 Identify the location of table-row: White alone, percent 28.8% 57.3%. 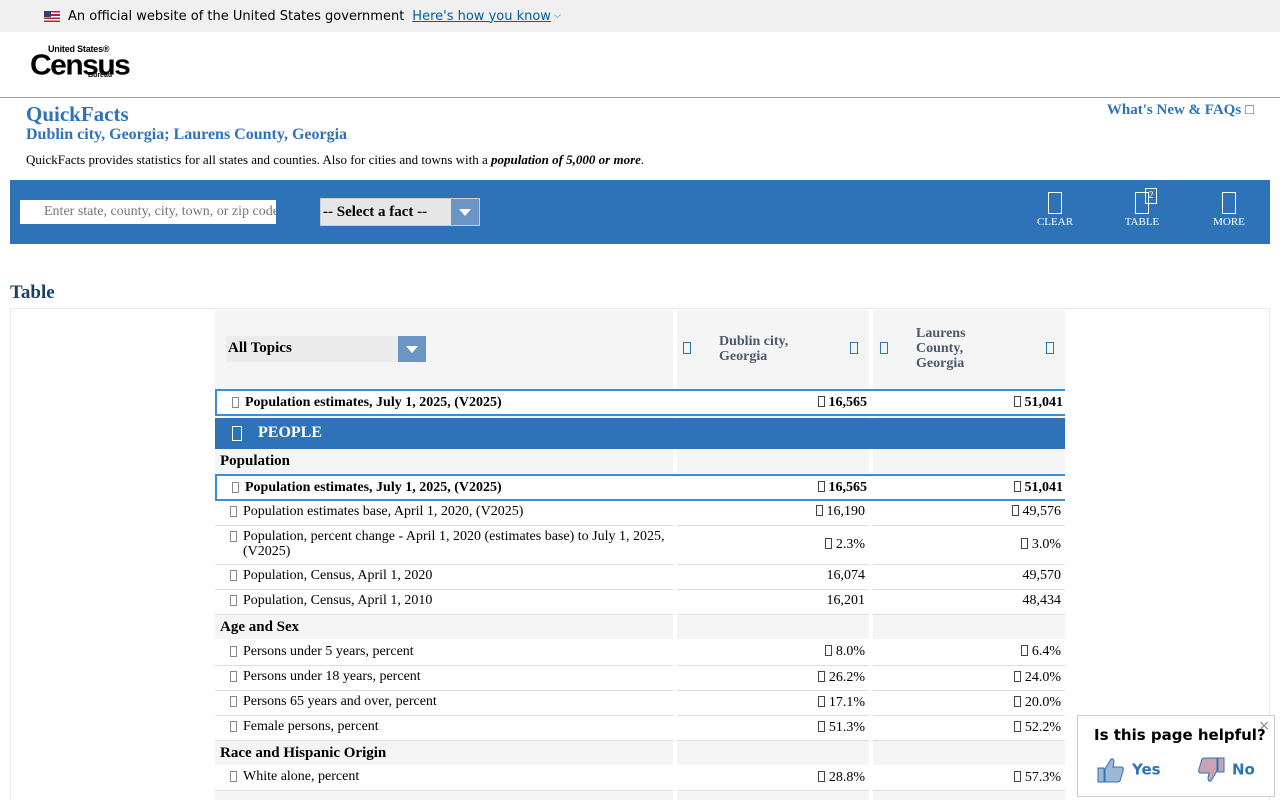
(640, 778).